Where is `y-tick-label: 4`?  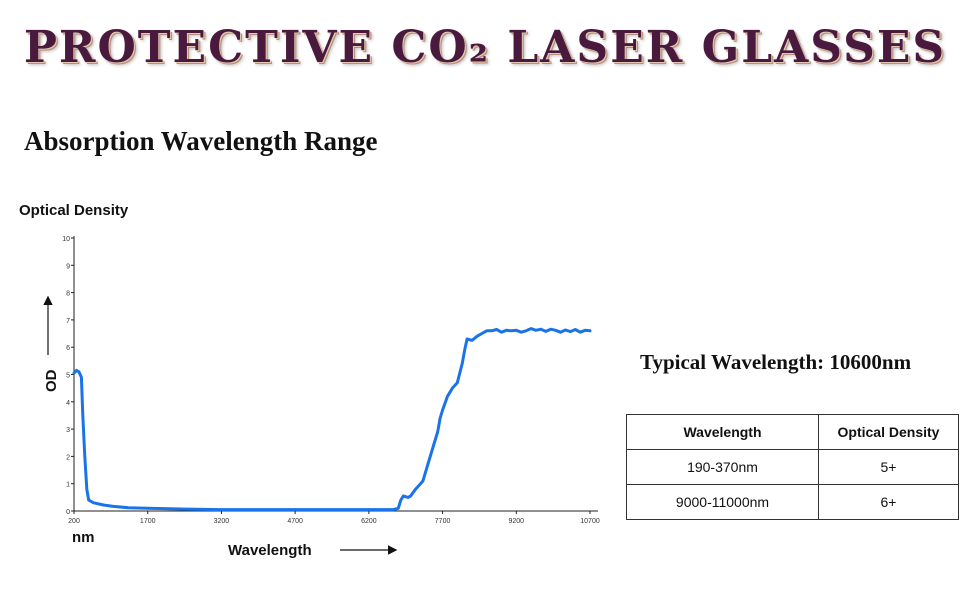
y-tick-label: 4 is located at coordinates (68, 403).